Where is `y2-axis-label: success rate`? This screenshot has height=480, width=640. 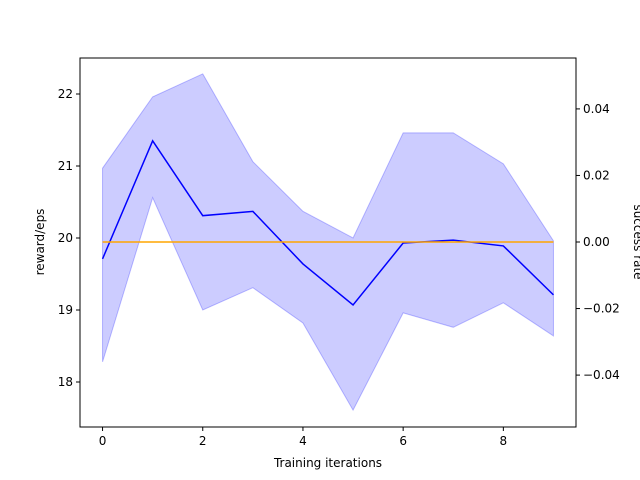
y2-axis-label: success rate is located at coordinates (635, 241).